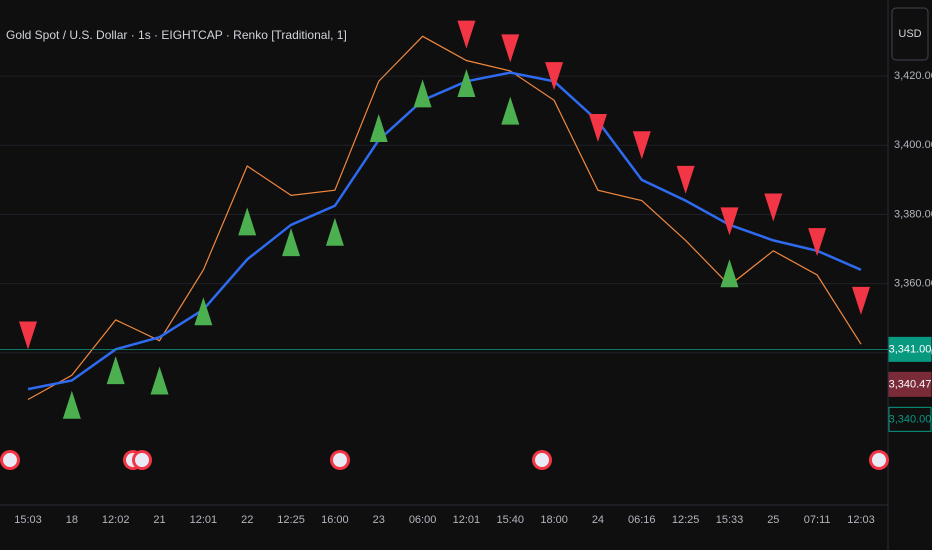 The width and height of the screenshot is (932, 550). Describe the element at coordinates (642, 520) in the screenshot. I see `x-tick-label: 06:16` at that location.